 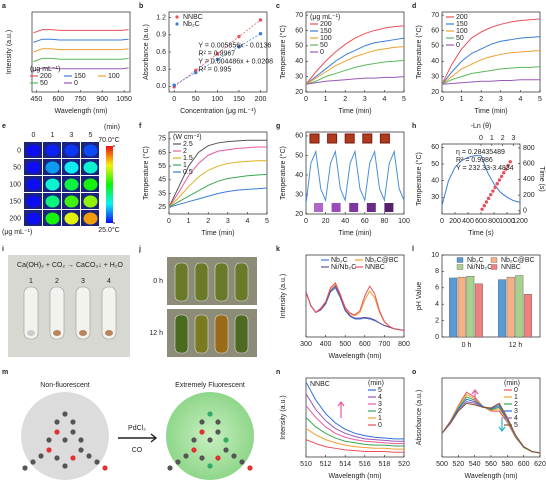 I want to click on legend-label: 50, so click(x=44, y=83).